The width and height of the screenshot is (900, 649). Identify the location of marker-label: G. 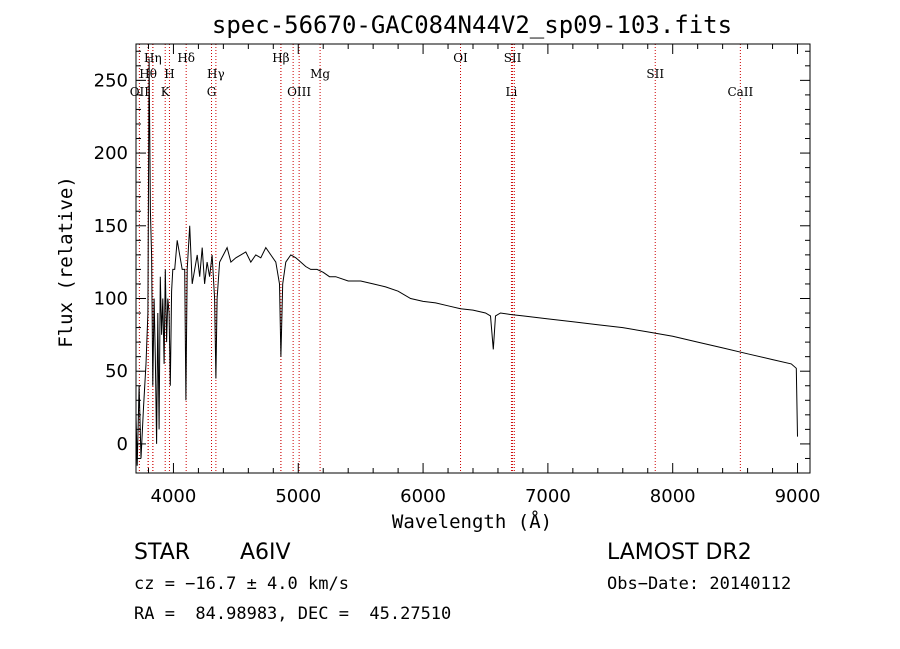
(212, 92).